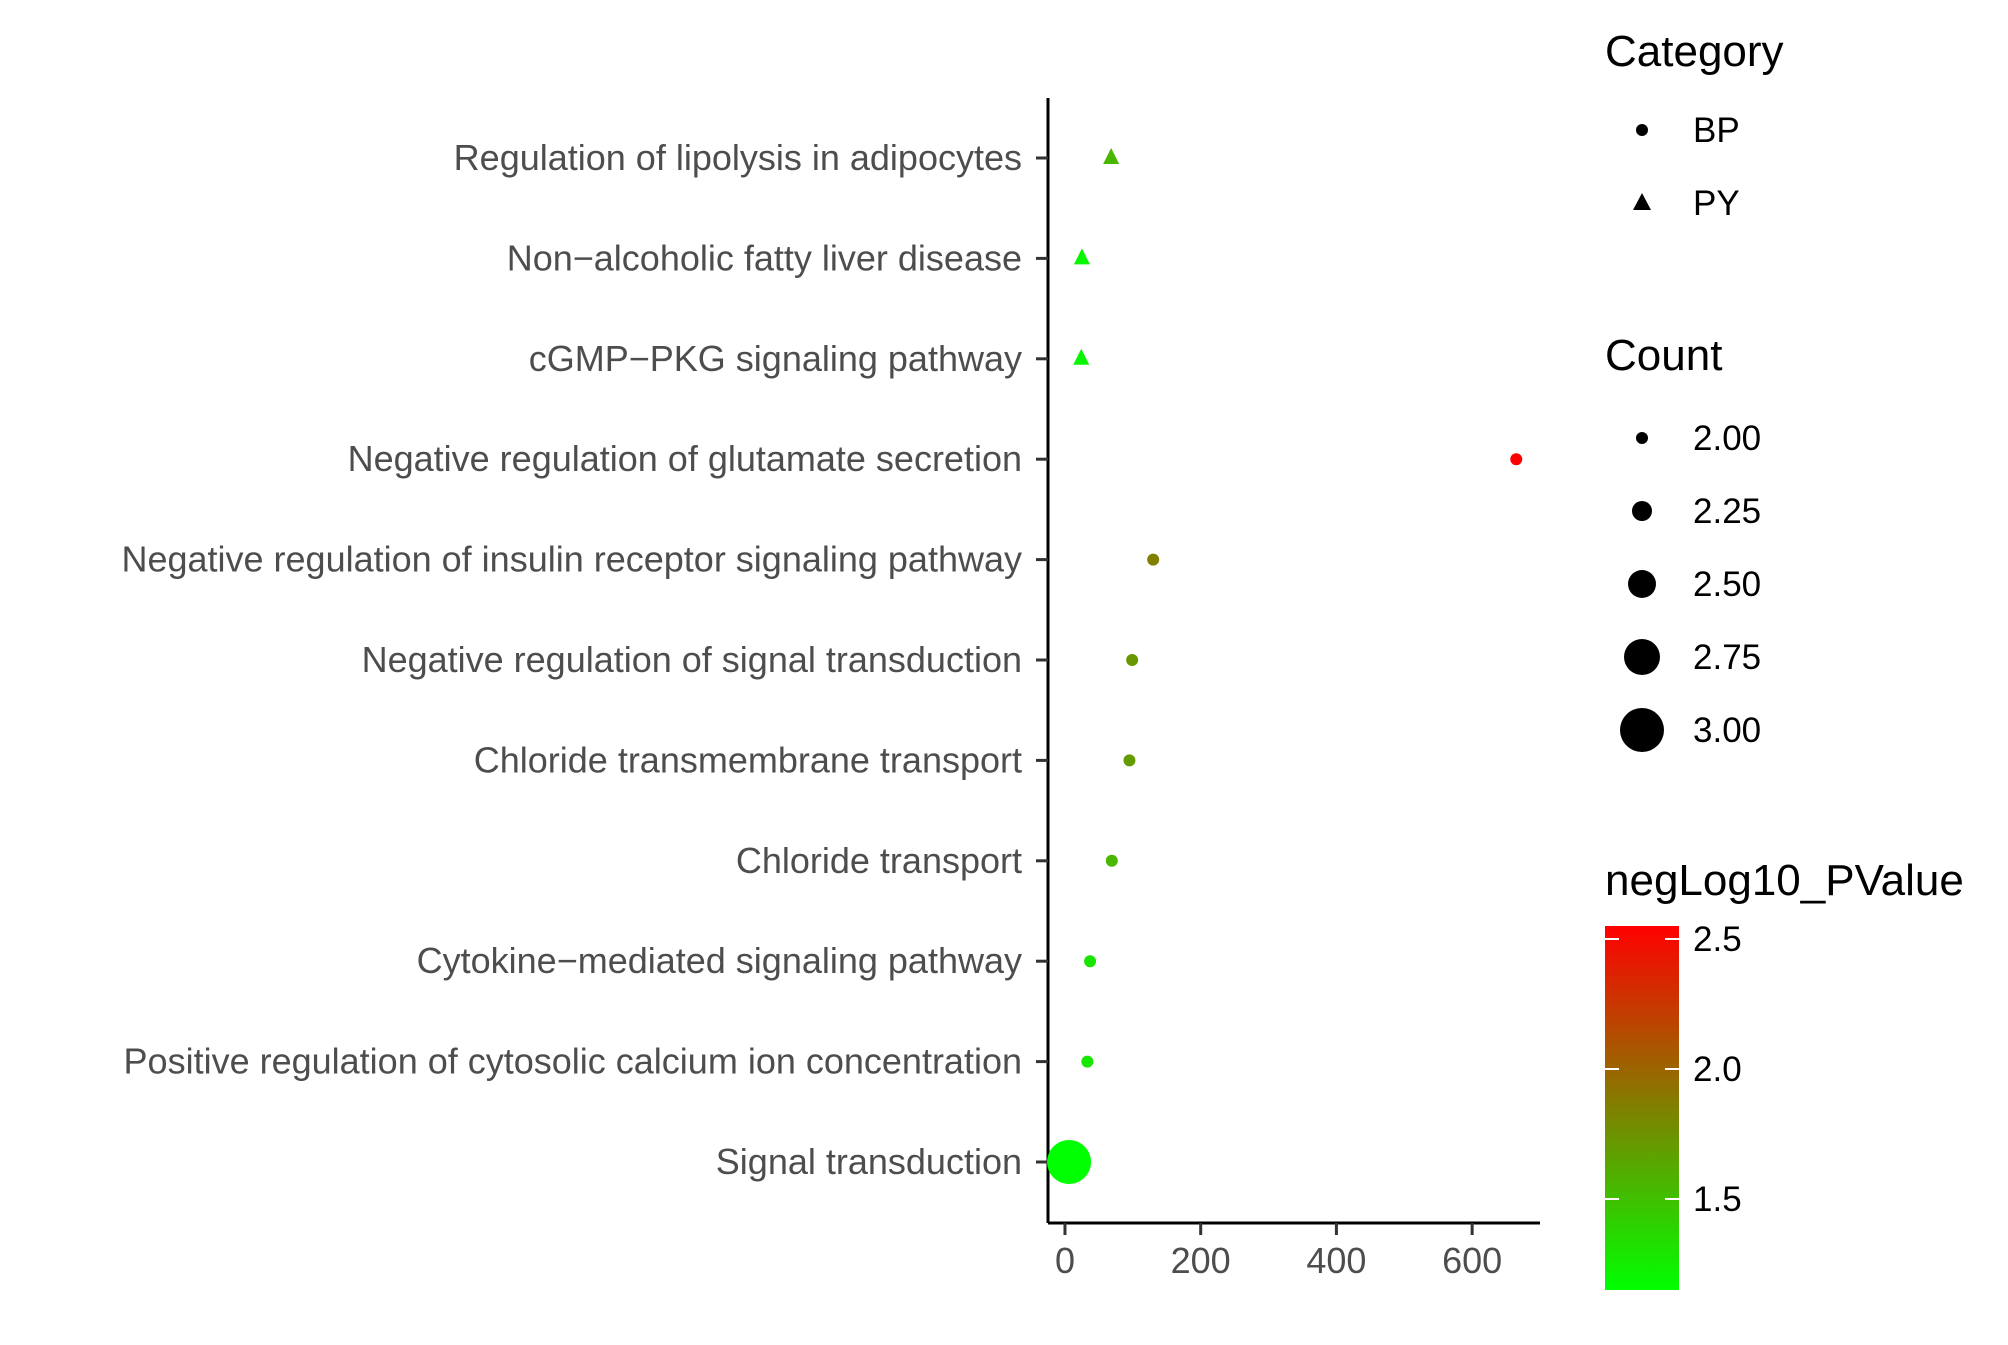  I want to click on color-bar-tick-label: 2.0, so click(1717, 1069).